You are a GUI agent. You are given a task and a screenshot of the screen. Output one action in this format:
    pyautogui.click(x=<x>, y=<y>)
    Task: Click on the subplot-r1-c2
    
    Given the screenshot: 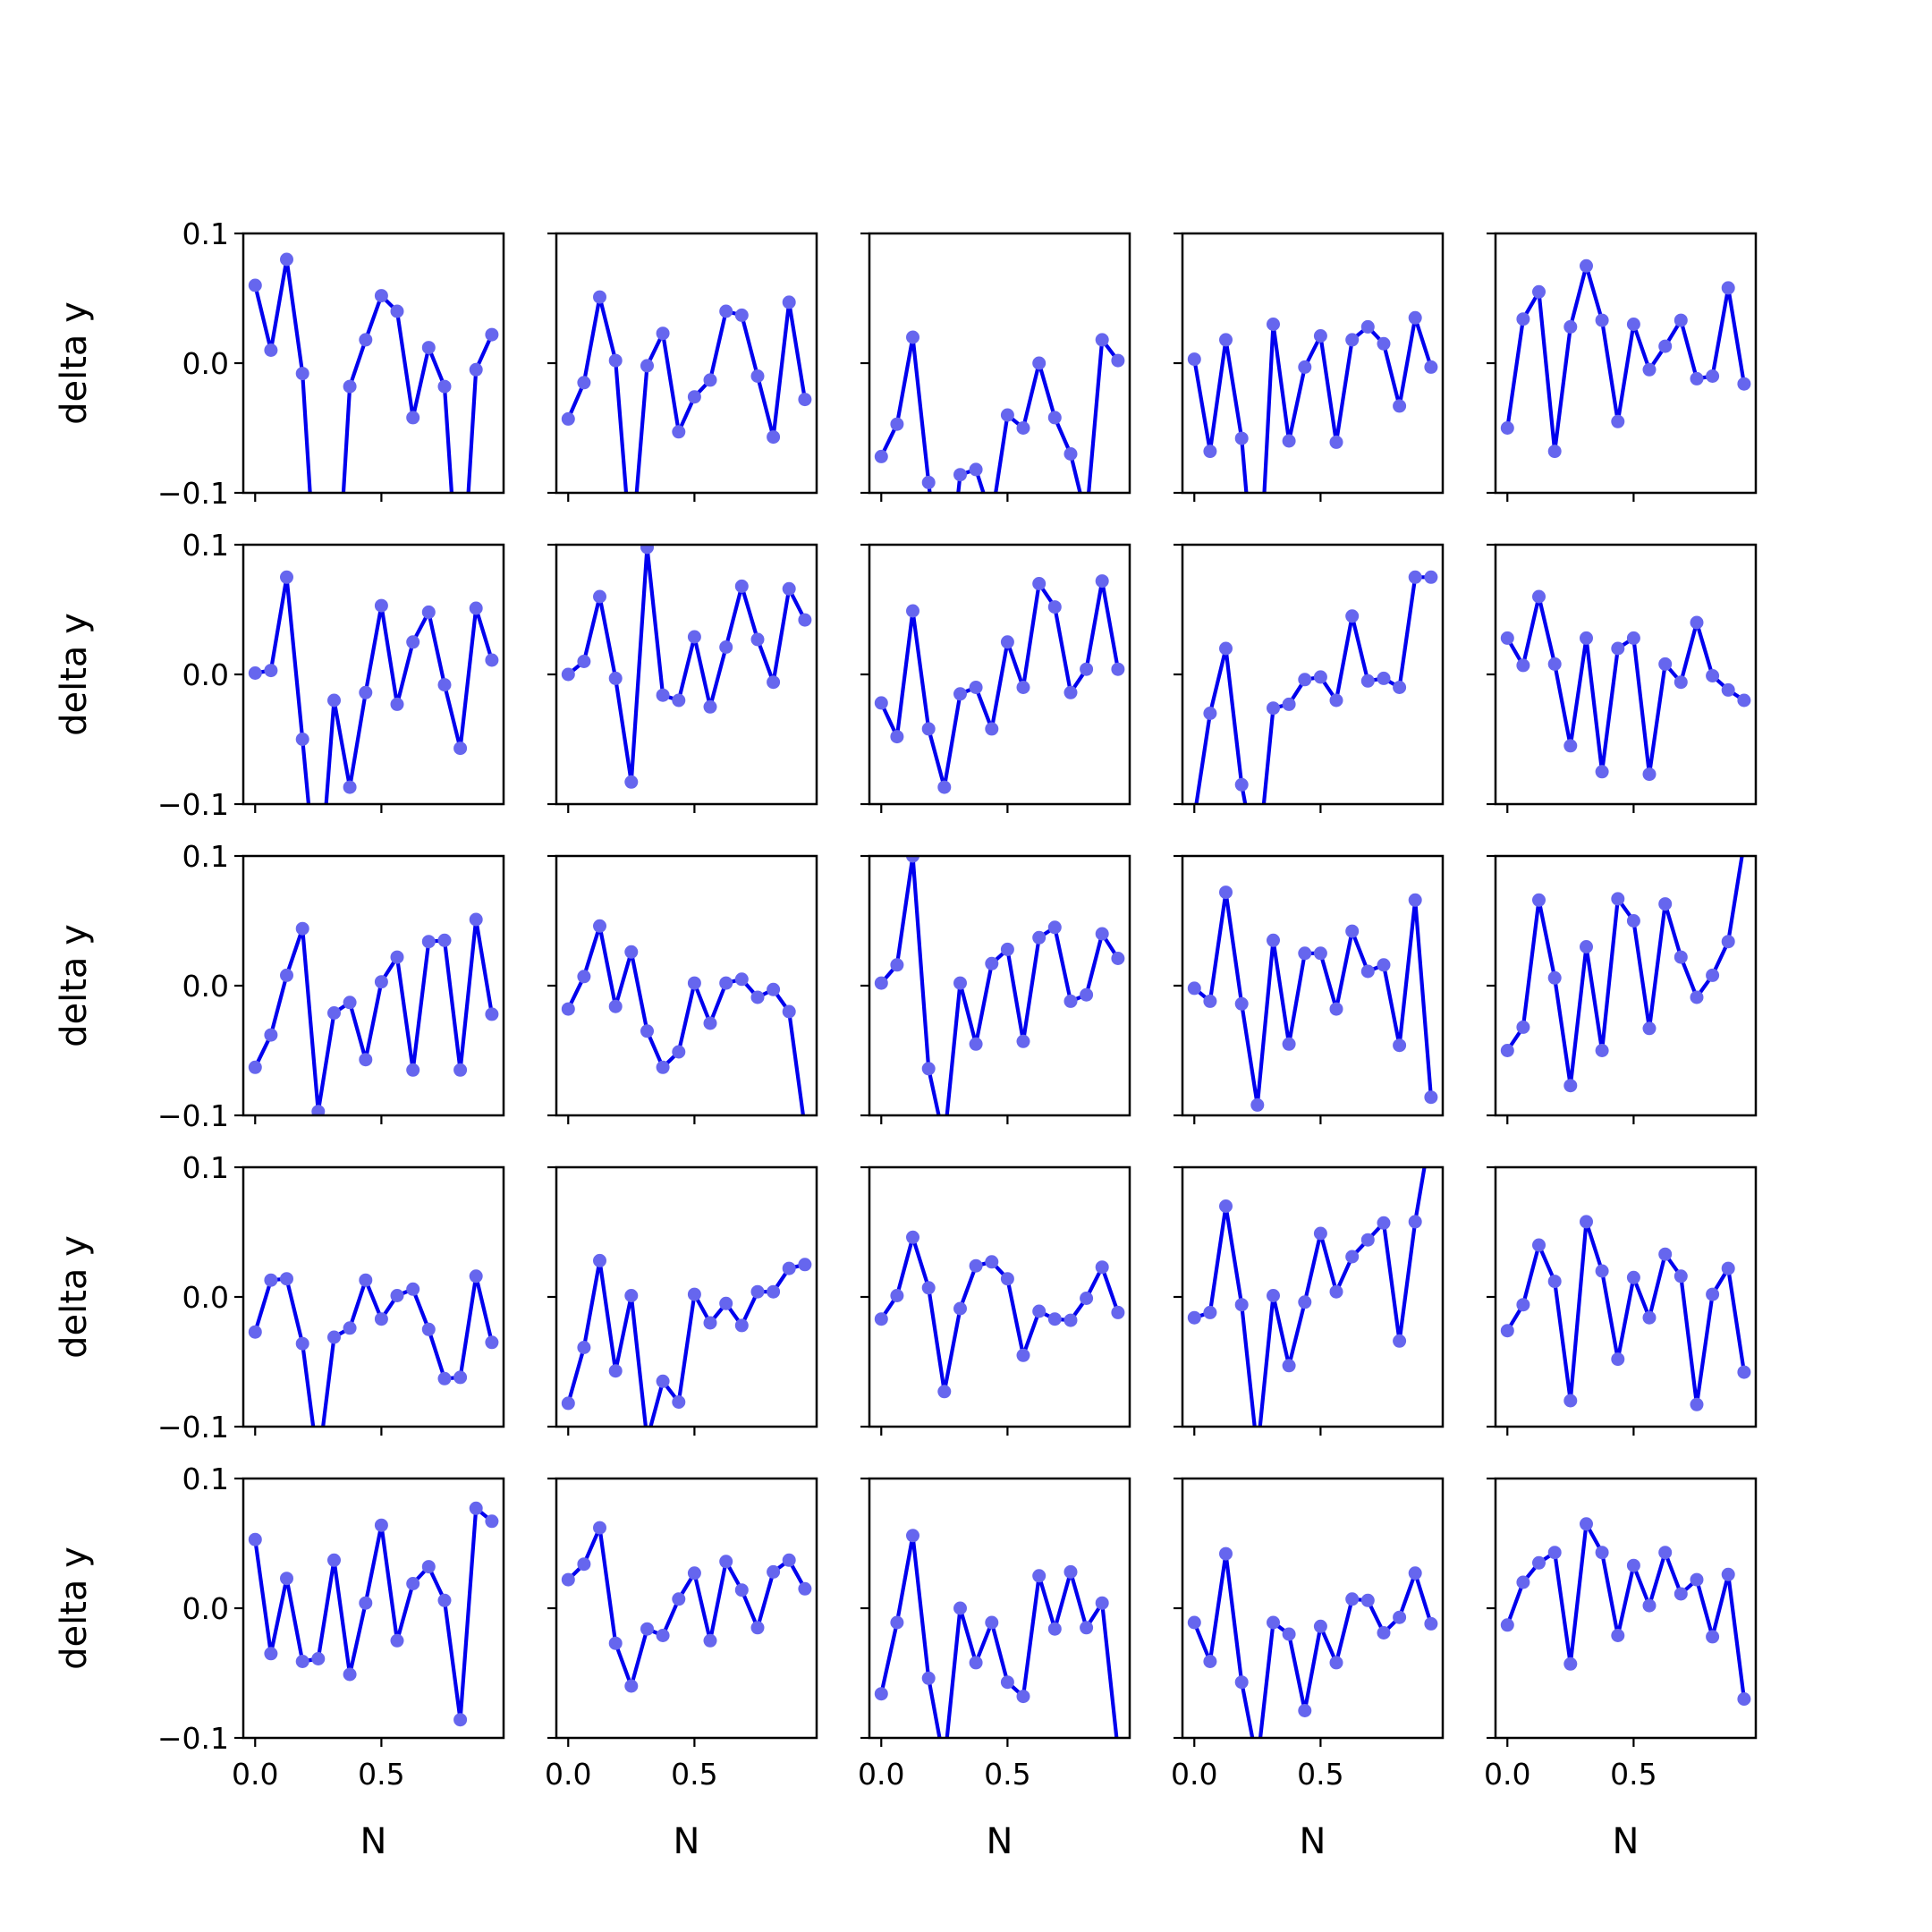 What is the action you would take?
    pyautogui.click(x=682, y=367)
    